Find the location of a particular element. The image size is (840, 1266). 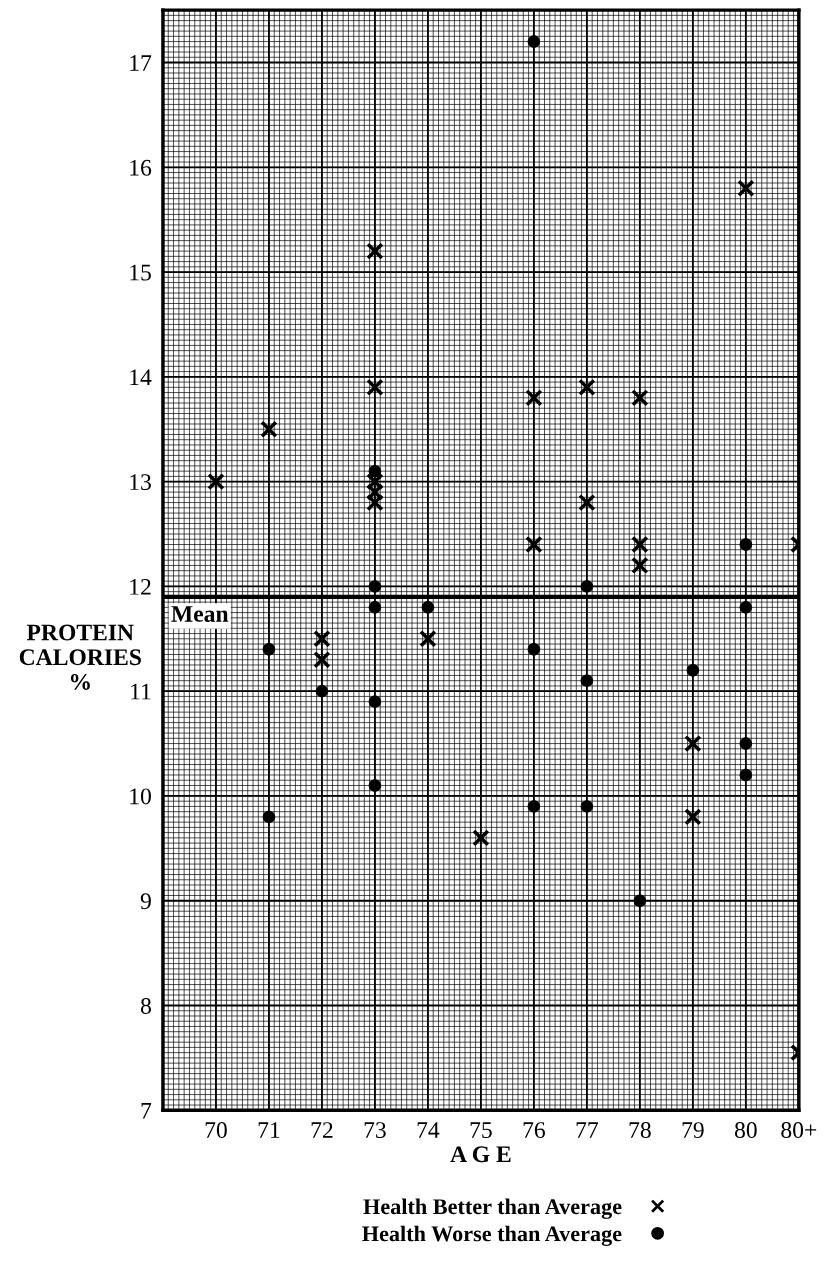

y-tick-label: 9 is located at coordinates (145, 901).